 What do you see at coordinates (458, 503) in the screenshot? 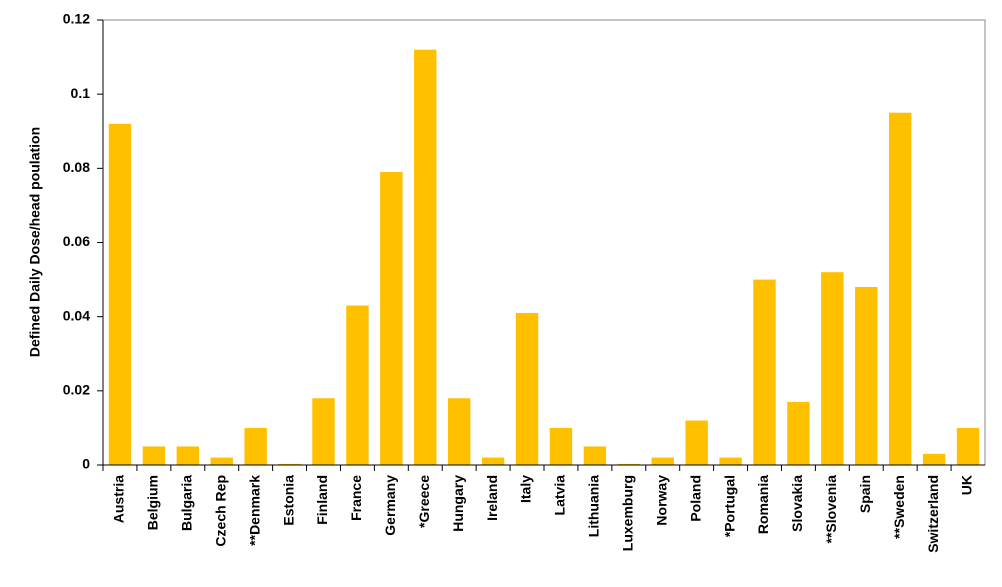
I see `x-tick-label: Hungary` at bounding box center [458, 503].